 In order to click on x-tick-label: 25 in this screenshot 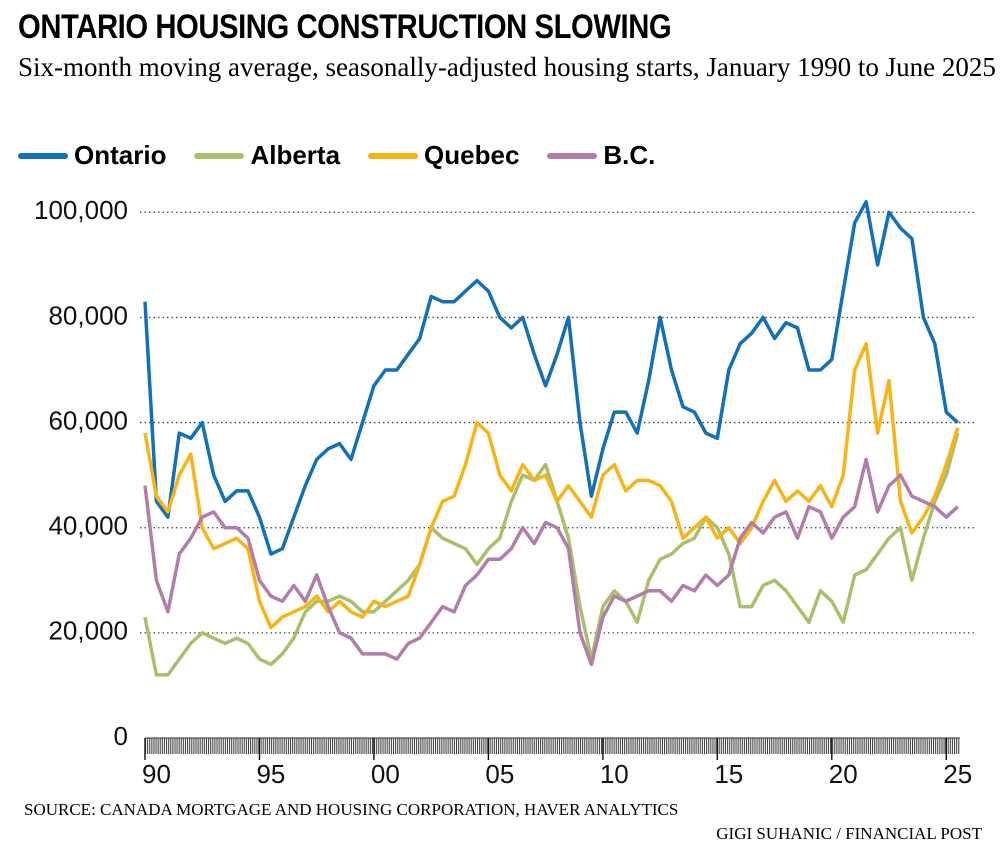, I will do `click(957, 774)`.